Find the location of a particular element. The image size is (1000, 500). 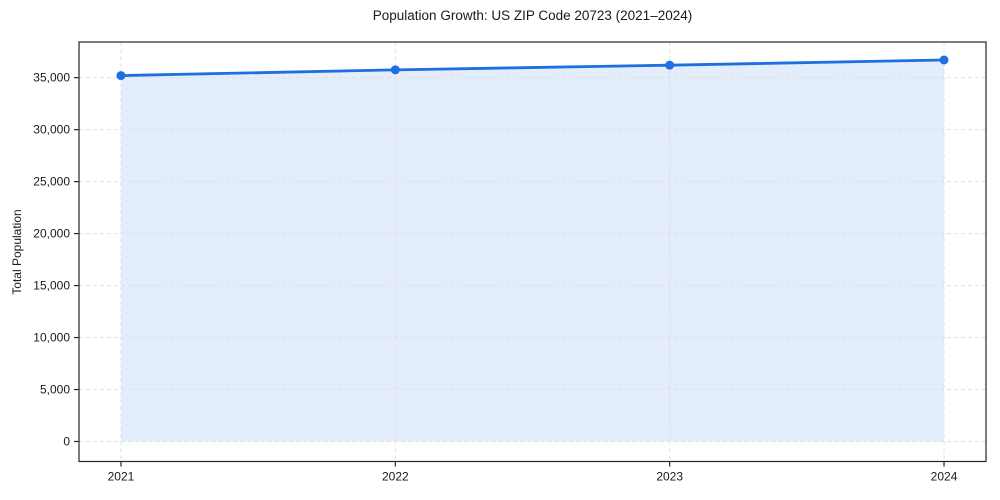

y-tick-label: 20,000 is located at coordinates (51, 234).